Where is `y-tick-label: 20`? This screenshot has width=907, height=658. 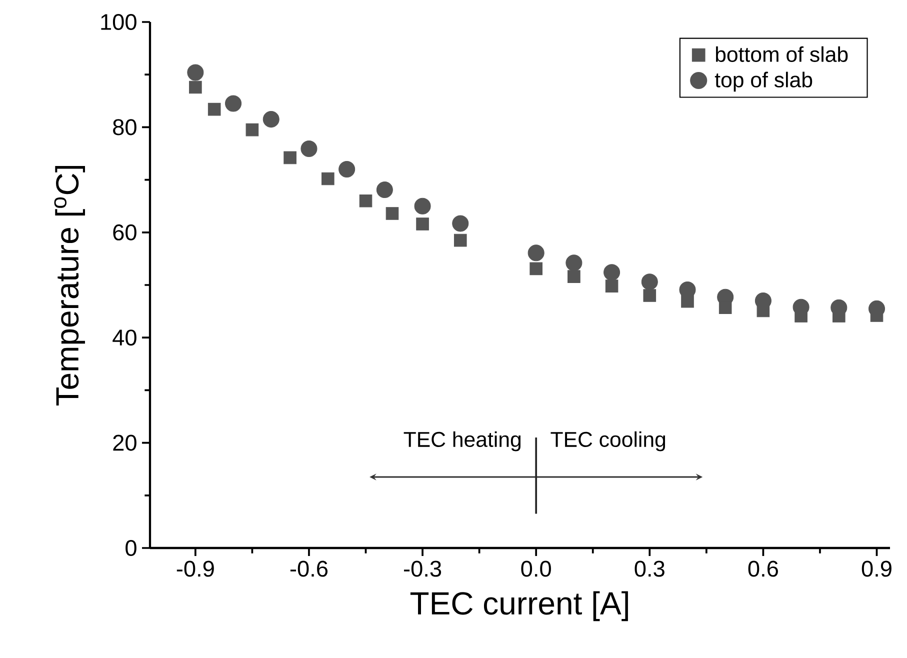 y-tick-label: 20 is located at coordinates (124, 442).